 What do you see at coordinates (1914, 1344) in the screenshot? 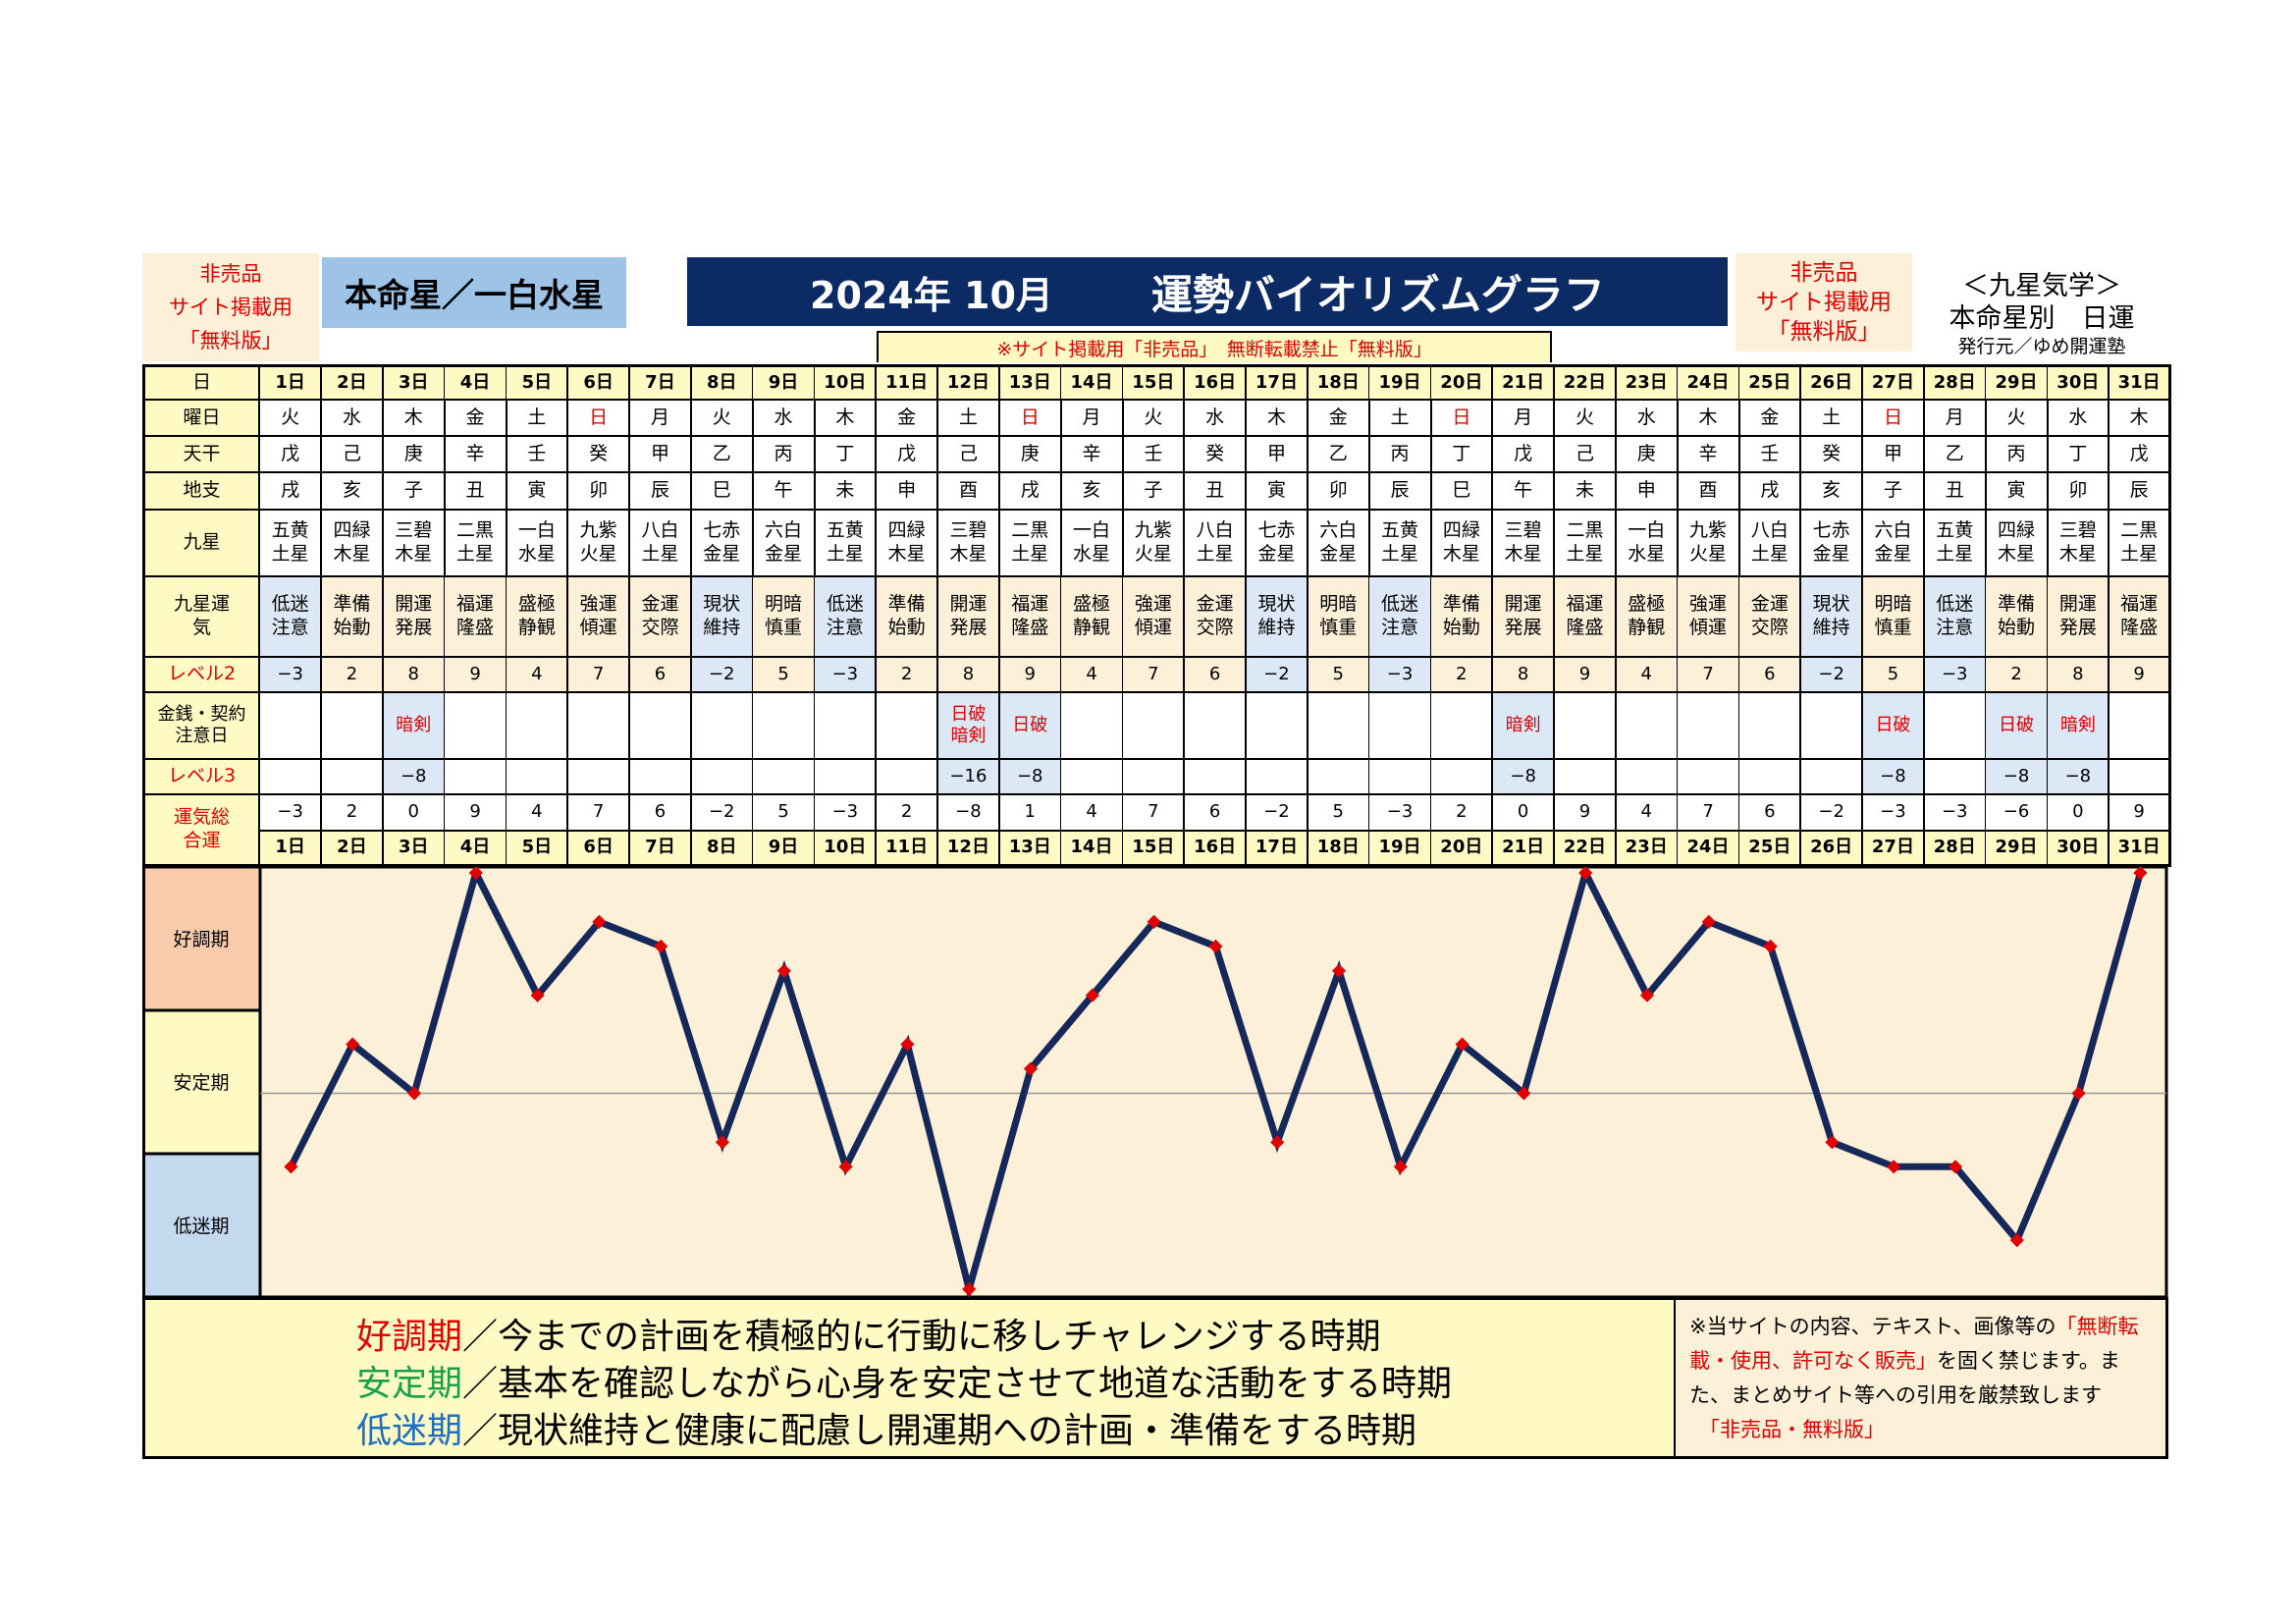
I see `disclaimer-red1: 「無断転載・使用、許可なく販売」` at bounding box center [1914, 1344].